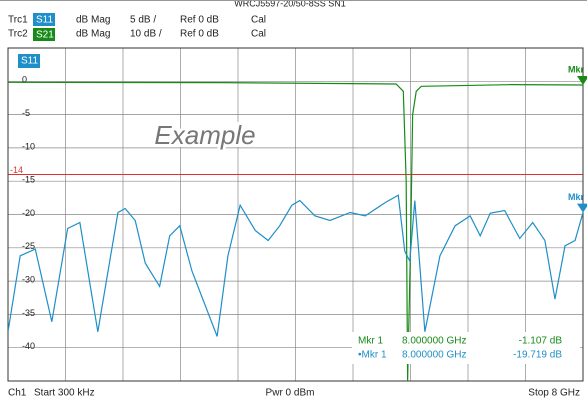 This screenshot has height=401, width=587. I want to click on trace-label: Trc1, so click(18, 20).